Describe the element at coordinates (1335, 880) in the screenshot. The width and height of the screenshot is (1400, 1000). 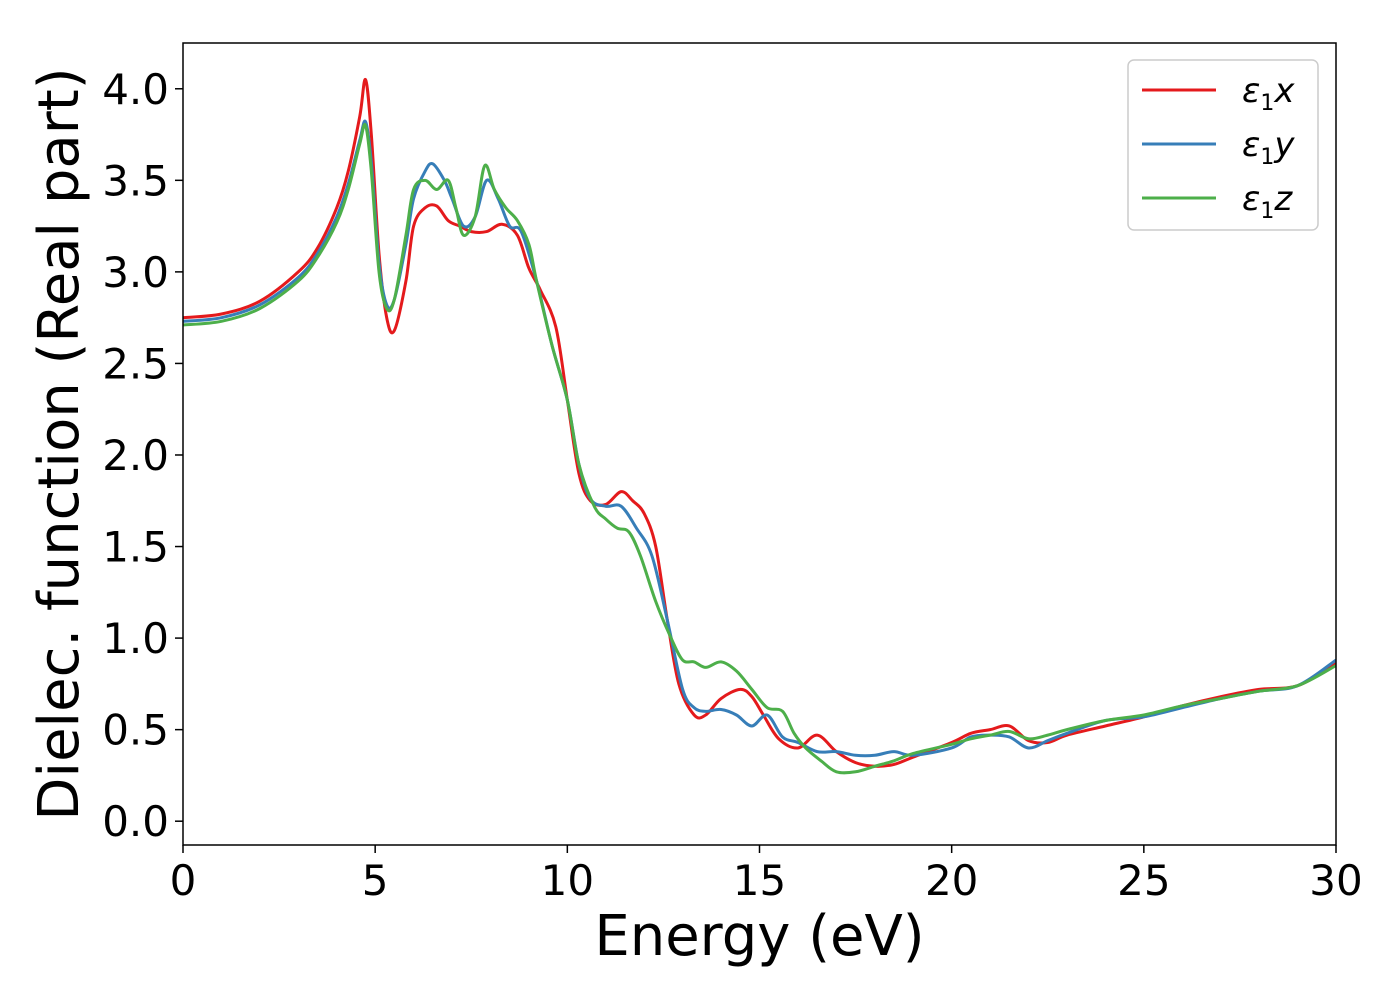
I see `x-tick-label: 30` at that location.